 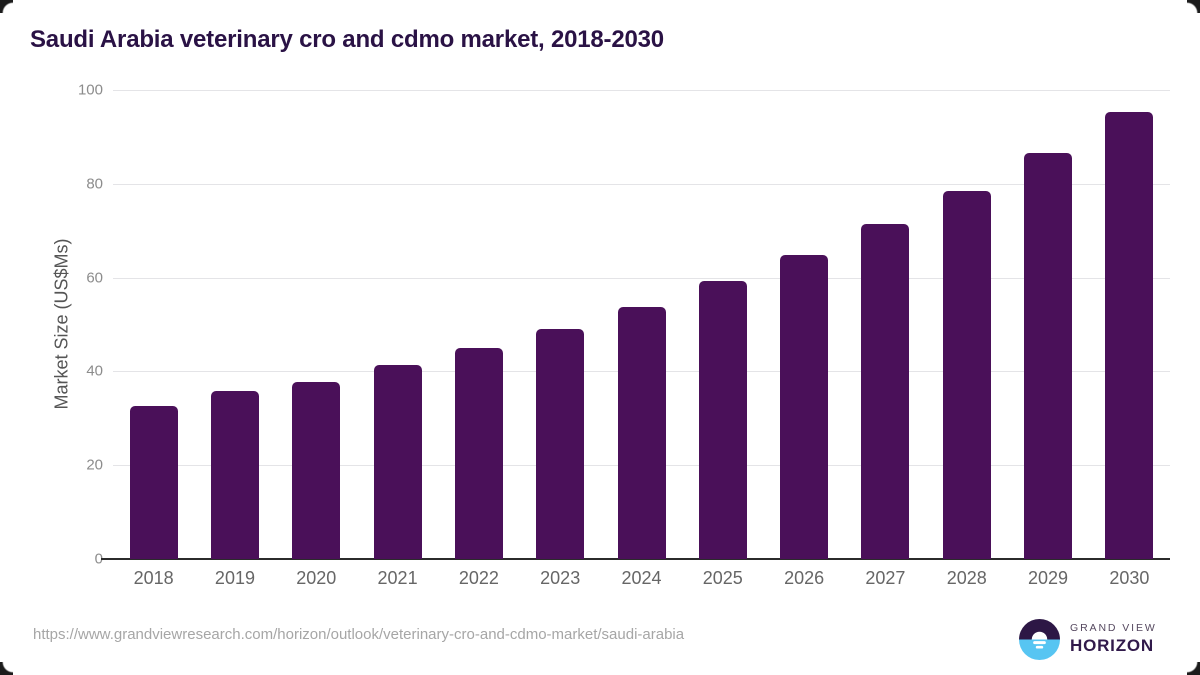 I want to click on bar-2025, so click(x=722, y=420).